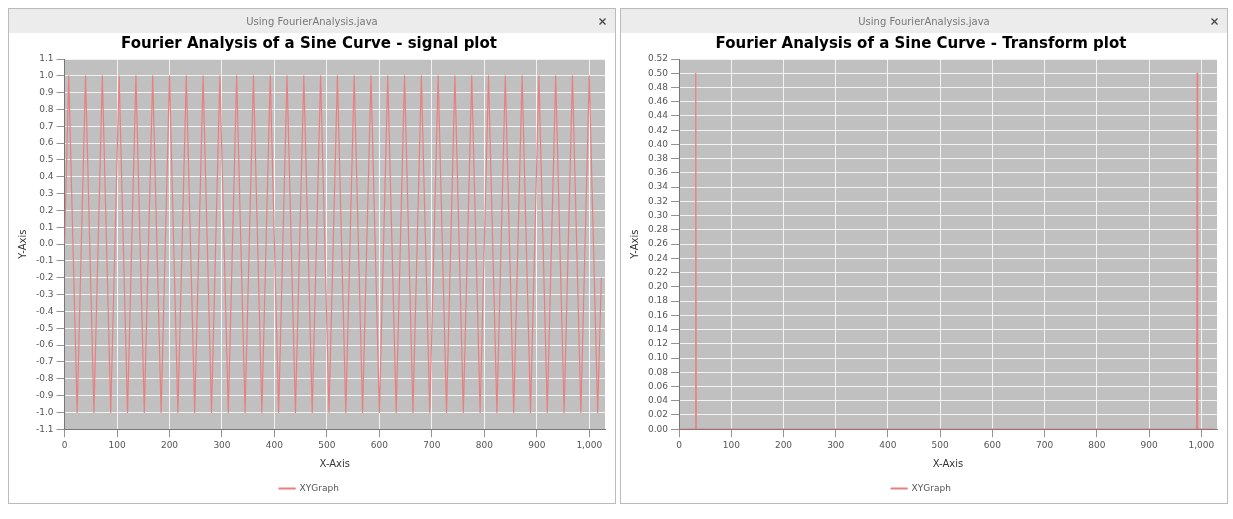 This screenshot has width=1233, height=519. I want to click on y-tick-label: -0.3, so click(45, 293).